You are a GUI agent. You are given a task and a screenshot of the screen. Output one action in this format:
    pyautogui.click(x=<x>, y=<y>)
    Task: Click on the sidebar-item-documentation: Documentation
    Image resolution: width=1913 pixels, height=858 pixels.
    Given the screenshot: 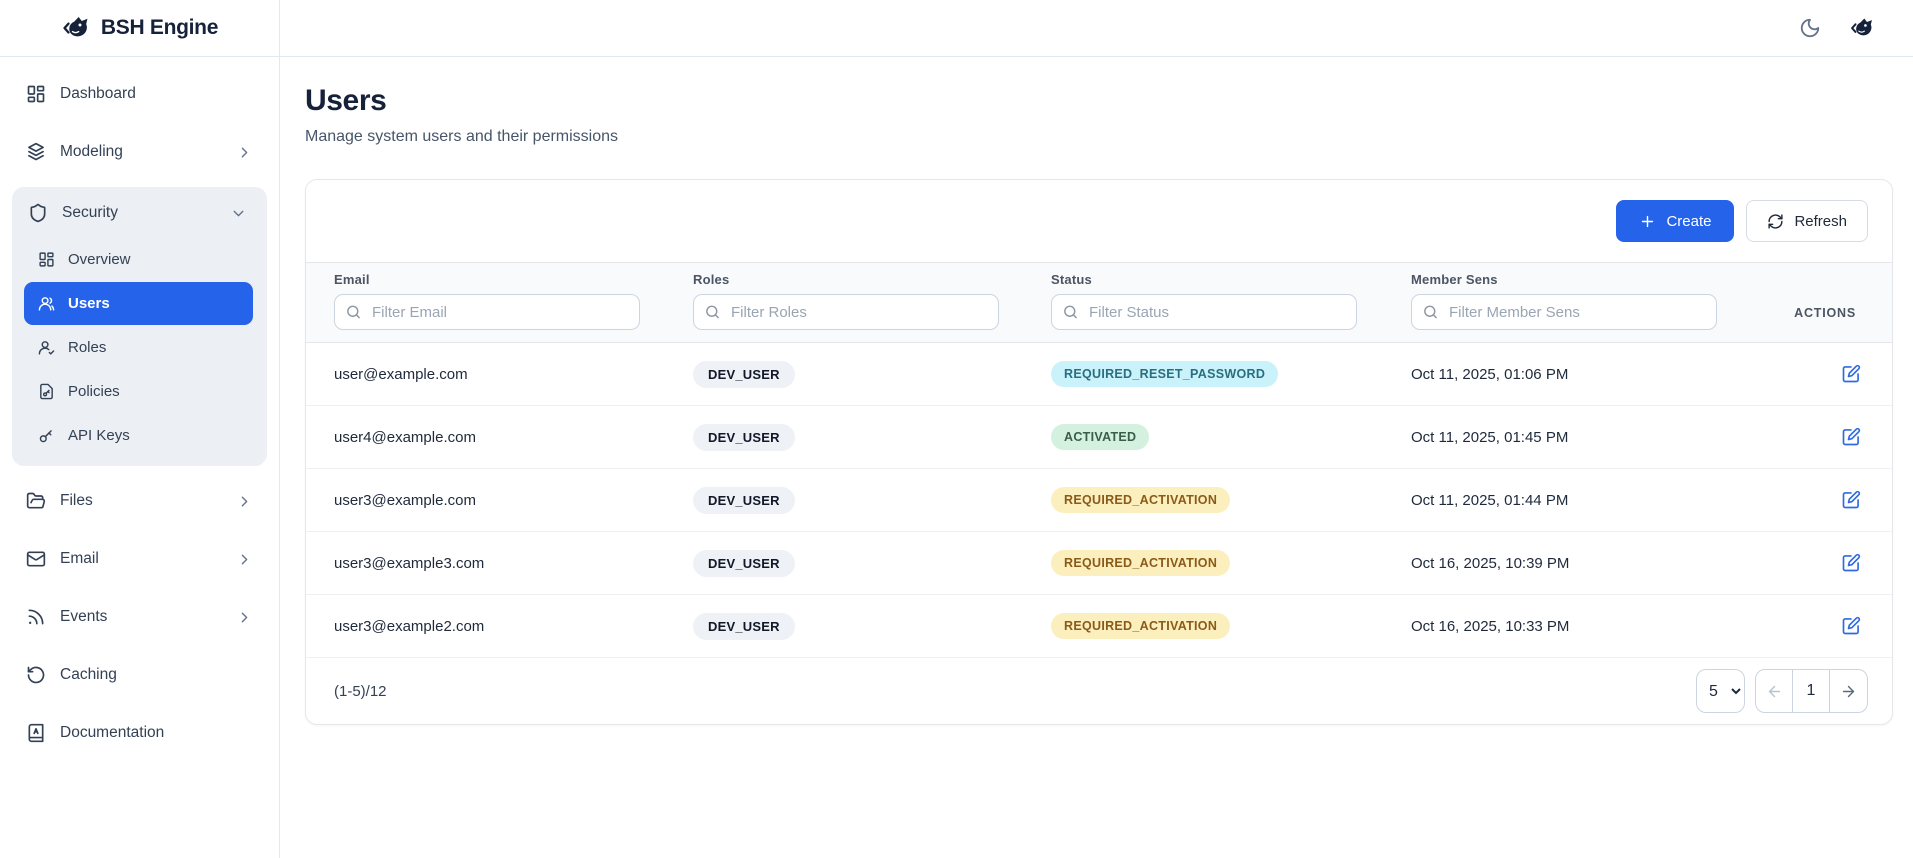 What is the action you would take?
    pyautogui.click(x=139, y=733)
    